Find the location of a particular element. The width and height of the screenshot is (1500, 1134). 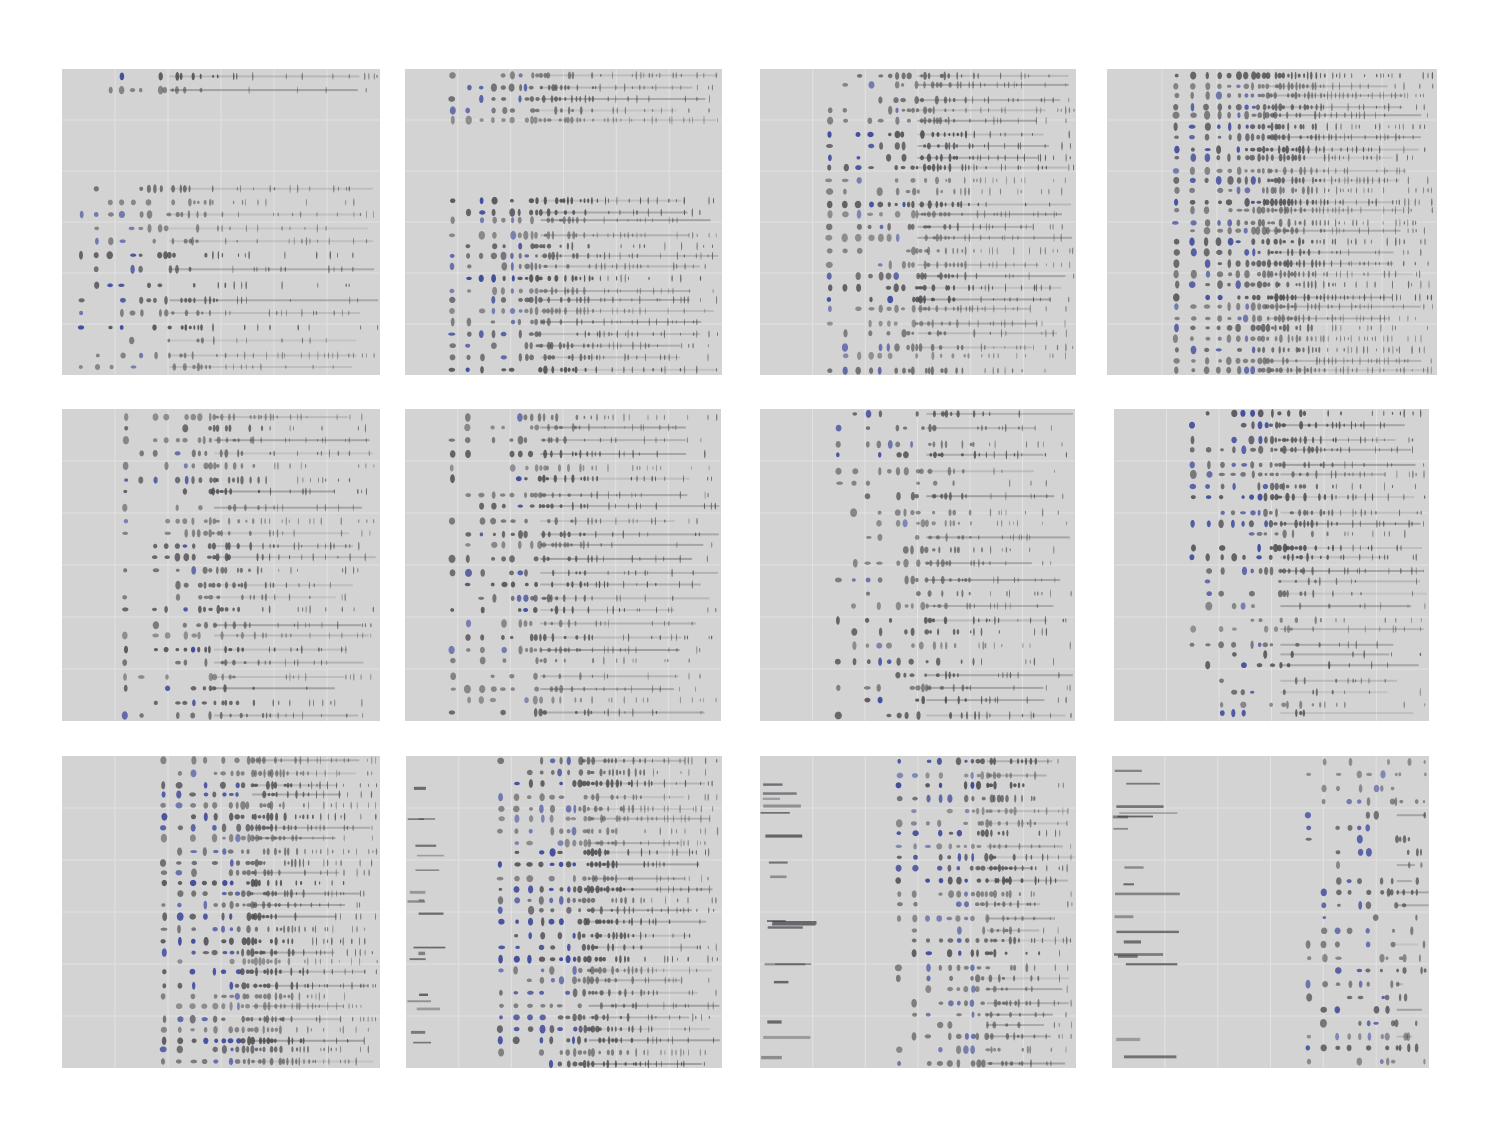

spectrogram-plot is located at coordinates (563, 222).